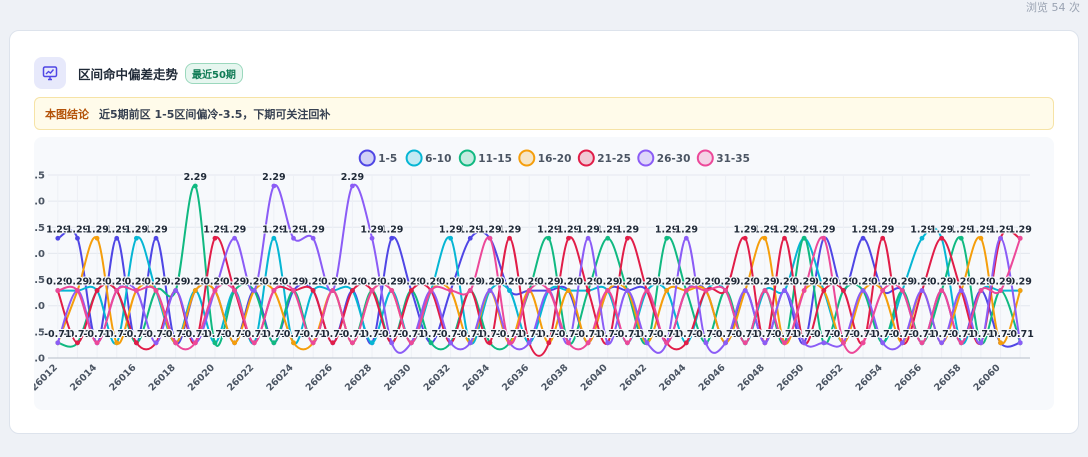  What do you see at coordinates (554, 377) in the screenshot?
I see `x-tick-label: 26038` at bounding box center [554, 377].